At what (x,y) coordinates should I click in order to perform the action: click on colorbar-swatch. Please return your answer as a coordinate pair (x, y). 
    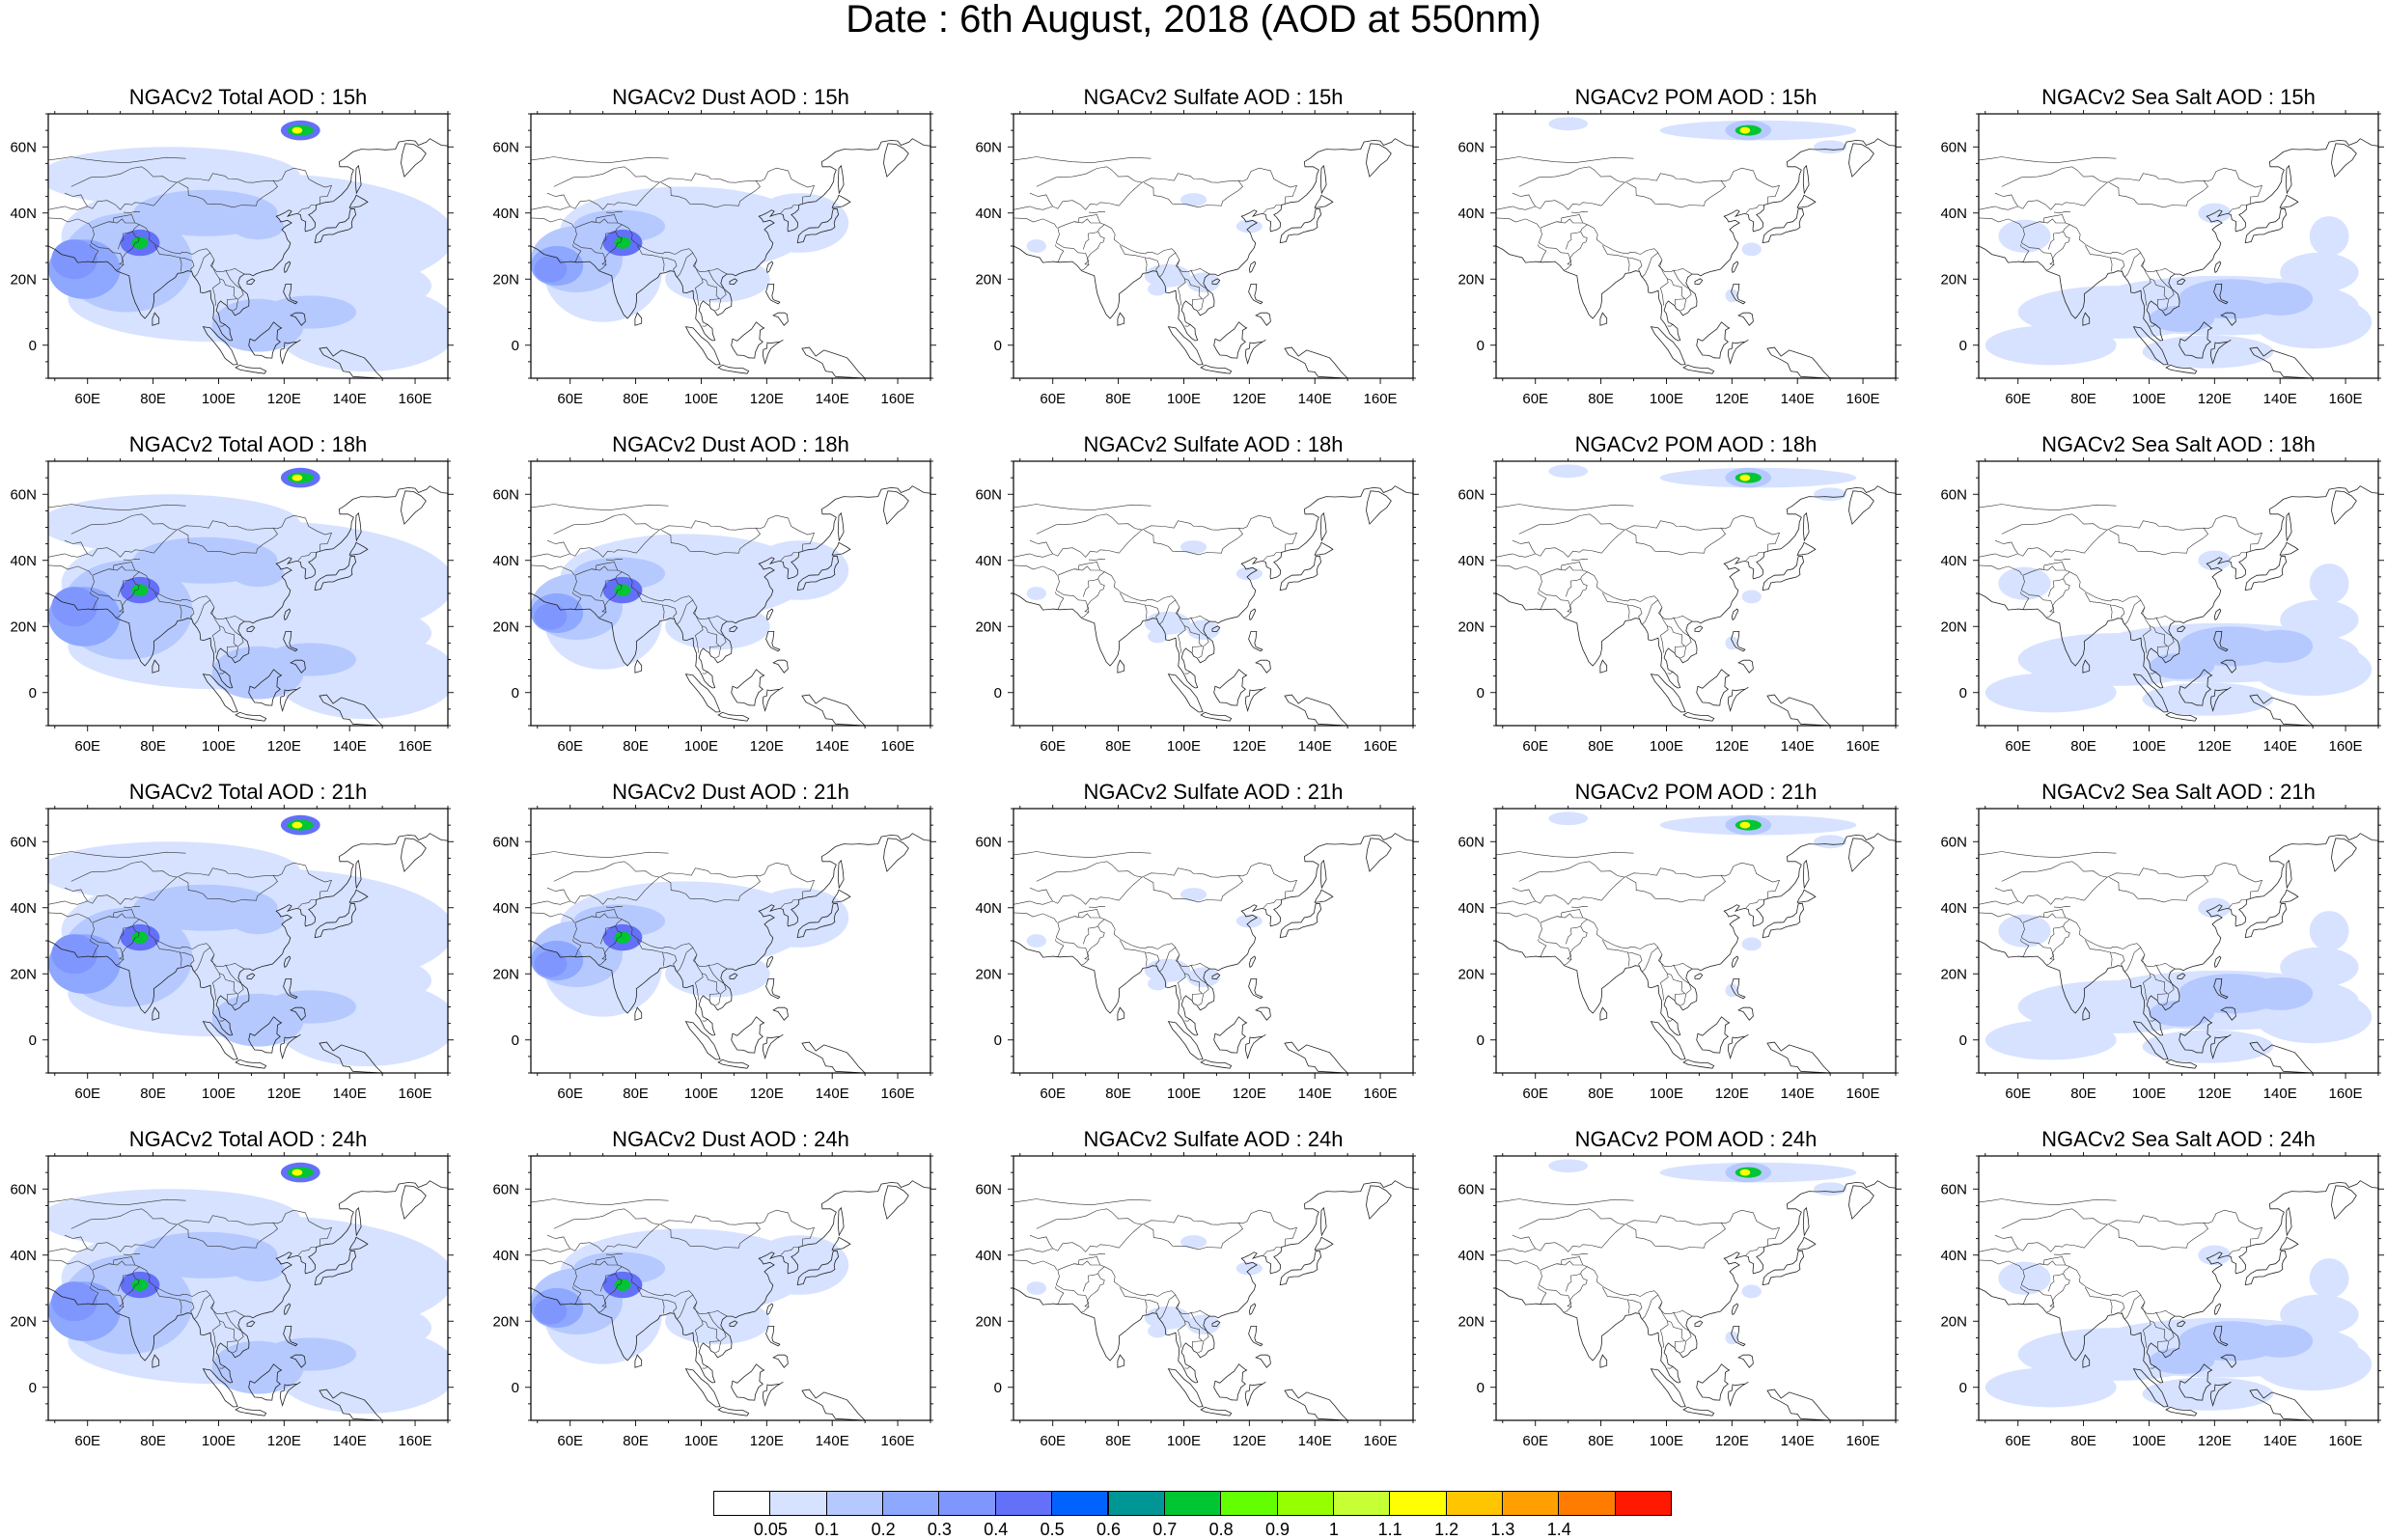
    Looking at the image, I should click on (967, 1503).